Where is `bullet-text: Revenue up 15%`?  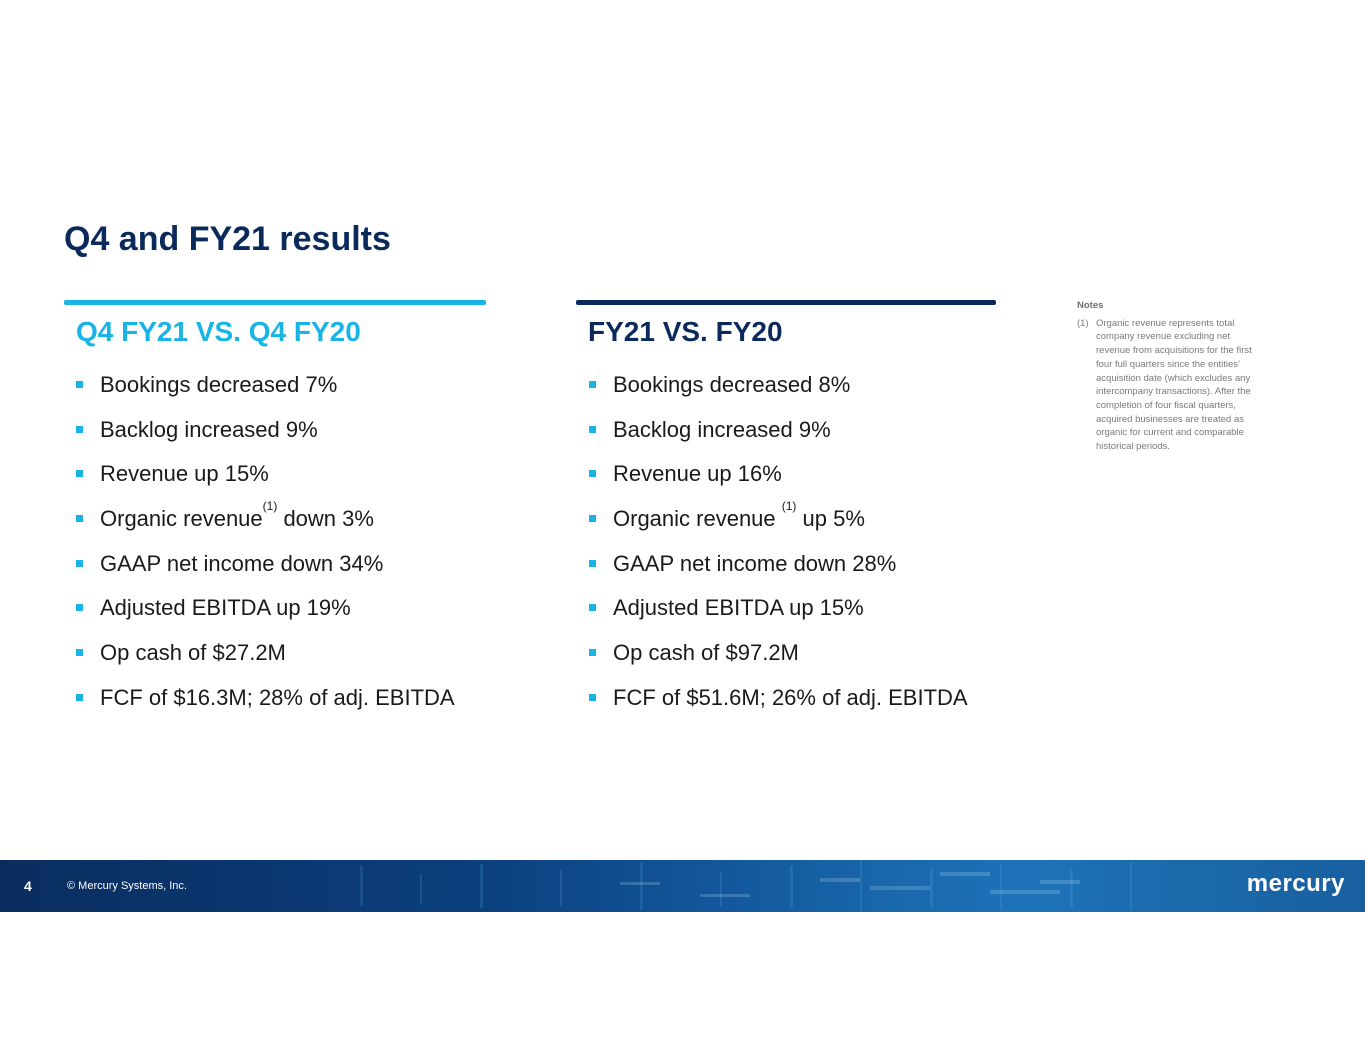 bullet-text: Revenue up 15% is located at coordinates (184, 474).